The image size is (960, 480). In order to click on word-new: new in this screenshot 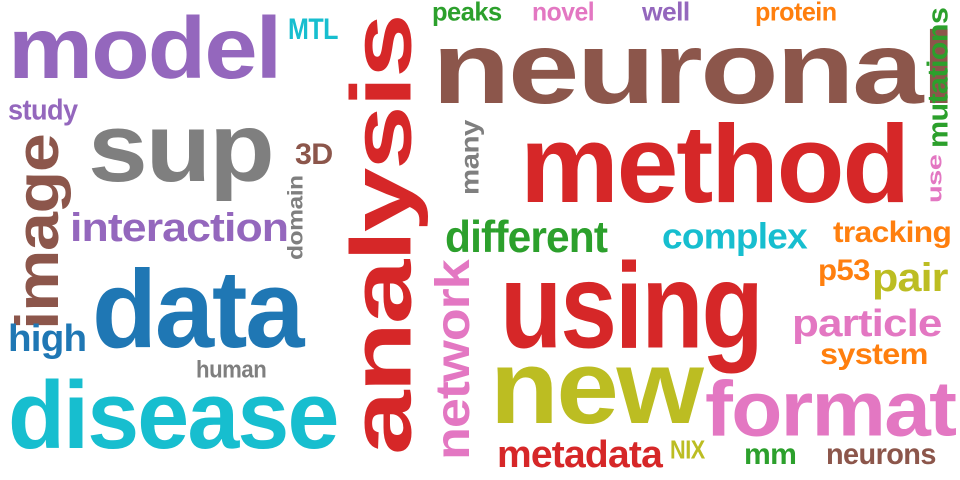, I will do `click(597, 387)`.